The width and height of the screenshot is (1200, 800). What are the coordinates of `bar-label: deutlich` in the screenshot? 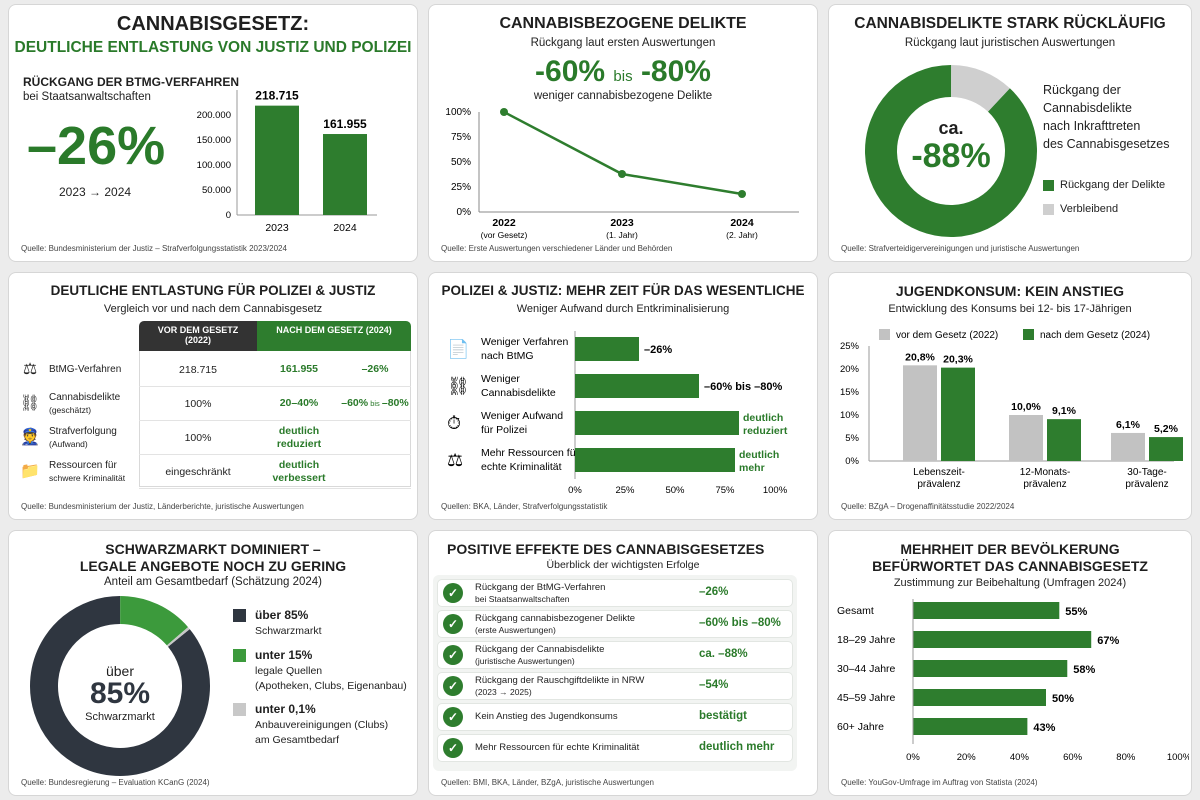 It's located at (759, 455).